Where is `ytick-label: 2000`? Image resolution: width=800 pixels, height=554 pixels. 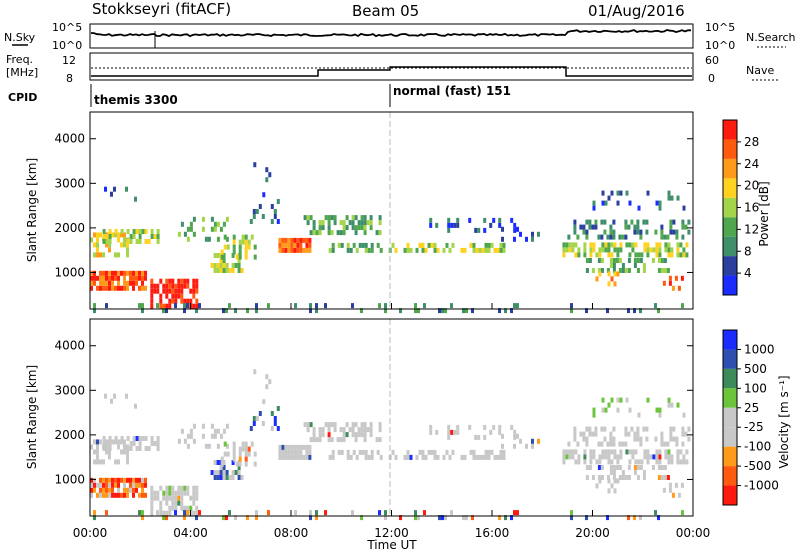
ytick-label: 2000 is located at coordinates (69, 435).